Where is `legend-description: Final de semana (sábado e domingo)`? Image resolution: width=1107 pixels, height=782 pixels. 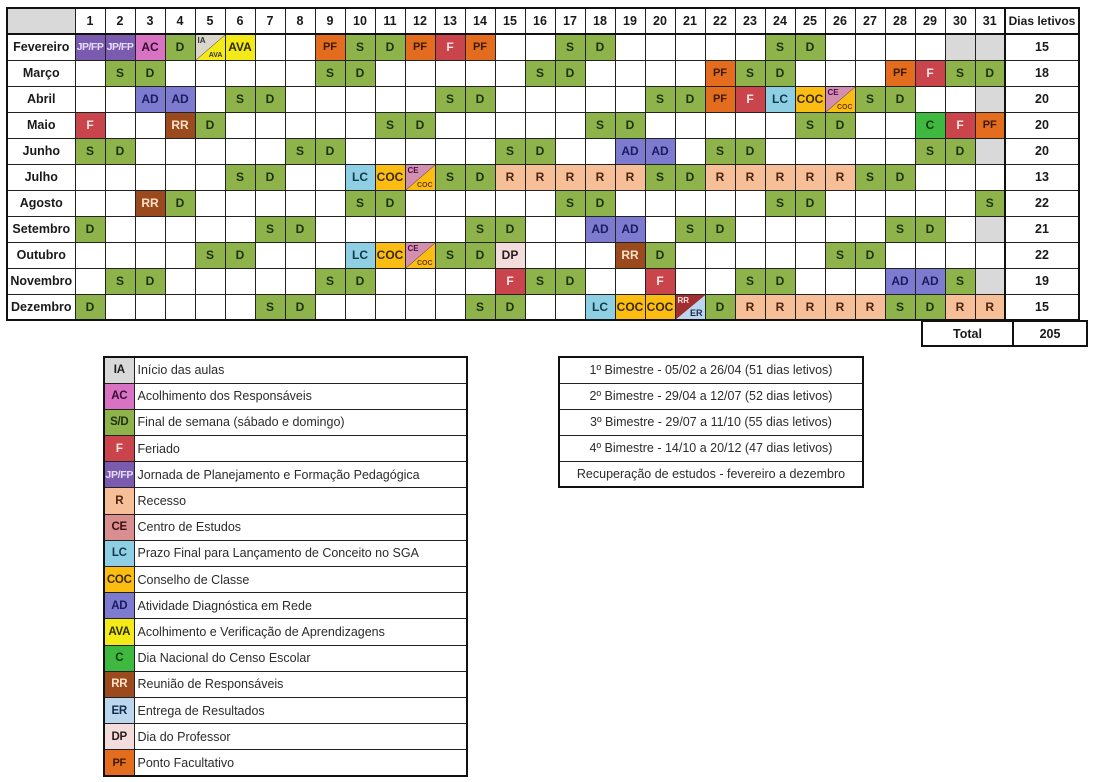 legend-description: Final de semana (sábado e domingo) is located at coordinates (300, 422).